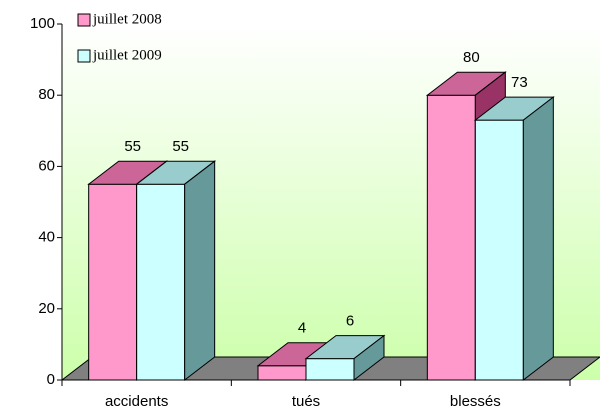 This screenshot has height=416, width=600. What do you see at coordinates (42, 23) in the screenshot?
I see `y-tick-label: 100` at bounding box center [42, 23].